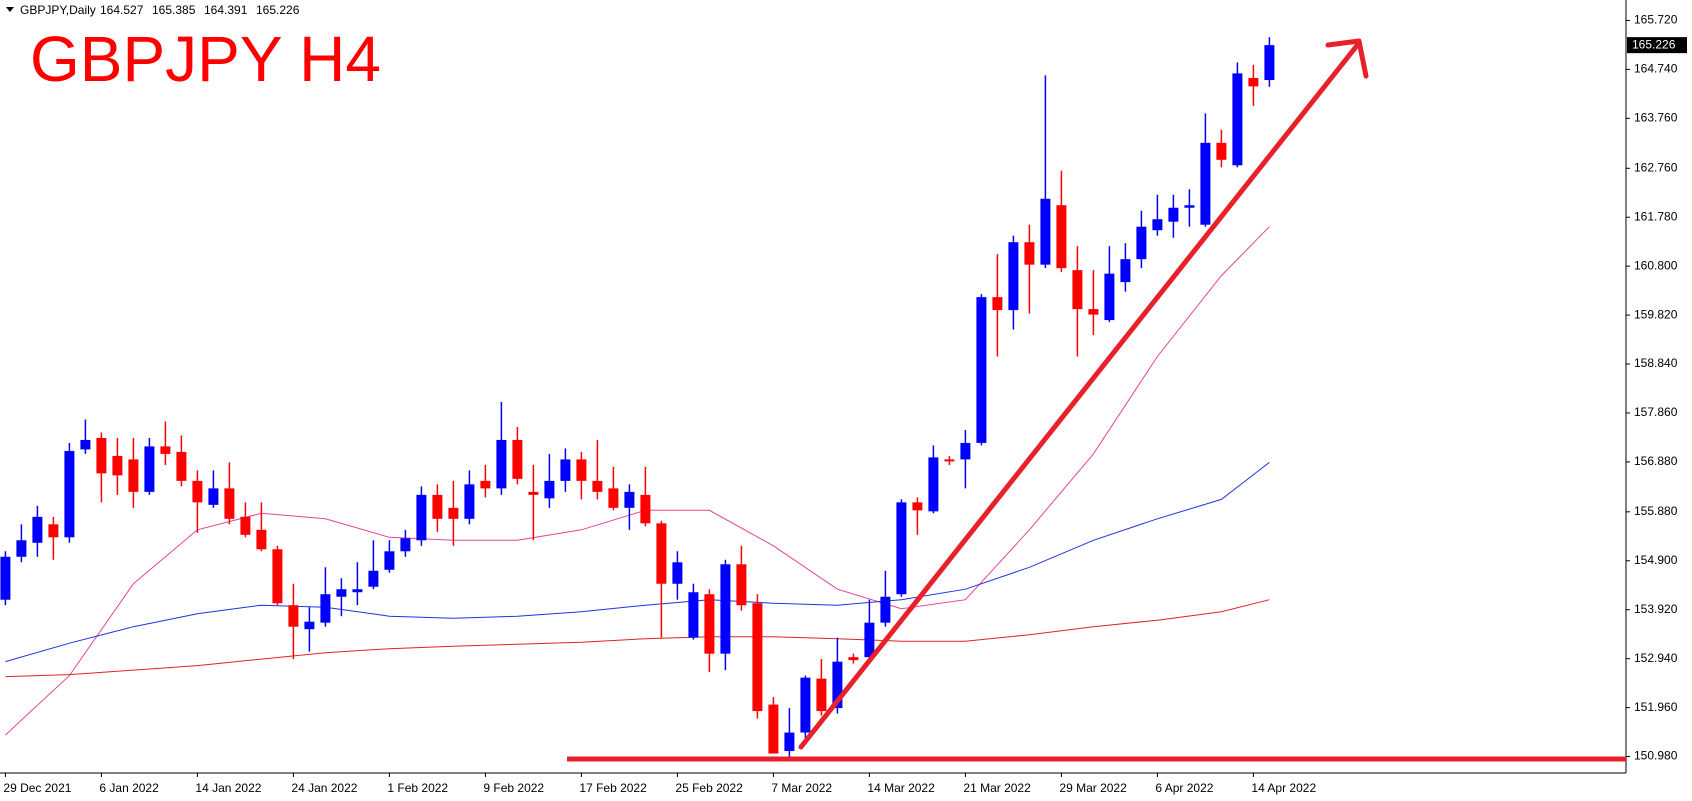 Image resolution: width=1692 pixels, height=801 pixels. What do you see at coordinates (122, 10) in the screenshot?
I see `header-open: 164.527` at bounding box center [122, 10].